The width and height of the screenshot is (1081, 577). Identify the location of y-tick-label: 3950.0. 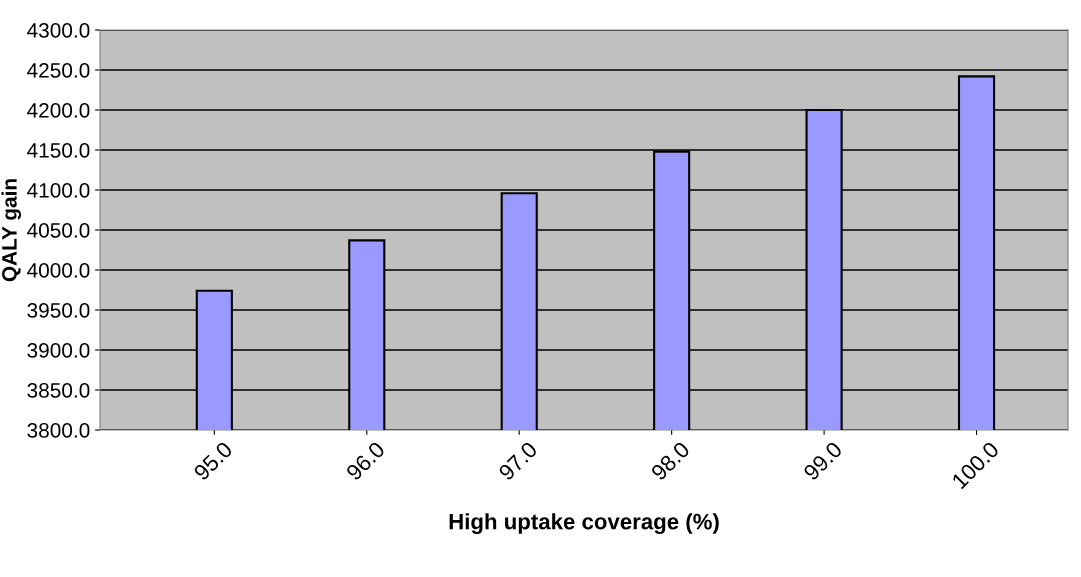
(58, 310).